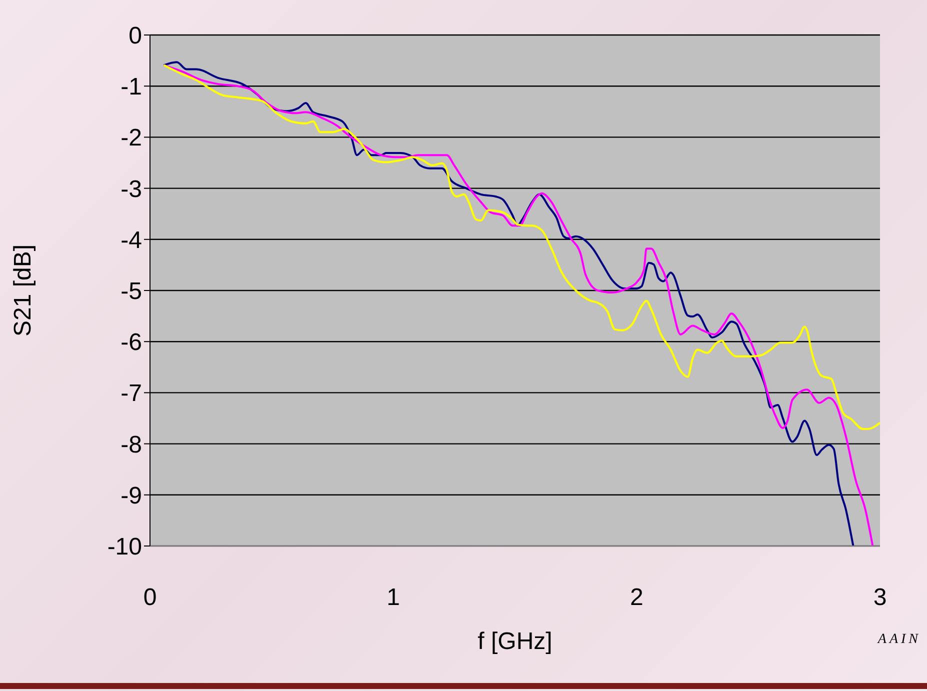 Image resolution: width=927 pixels, height=691 pixels. I want to click on y-tick-label: 0, so click(135, 36).